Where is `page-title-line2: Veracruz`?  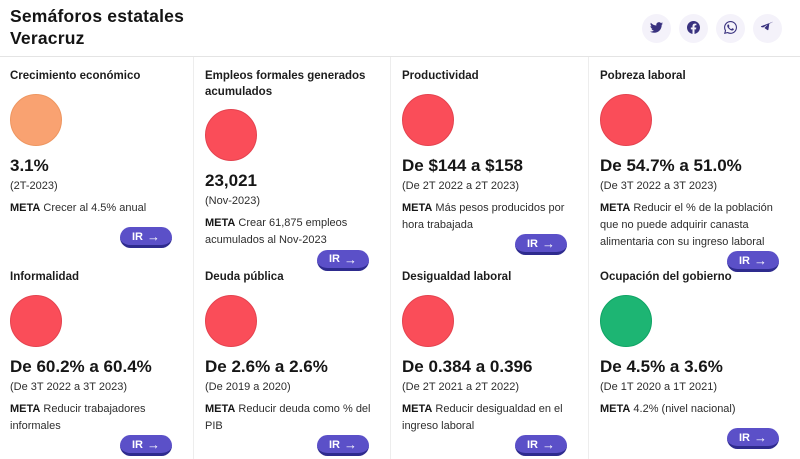 page-title-line2: Veracruz is located at coordinates (47, 38).